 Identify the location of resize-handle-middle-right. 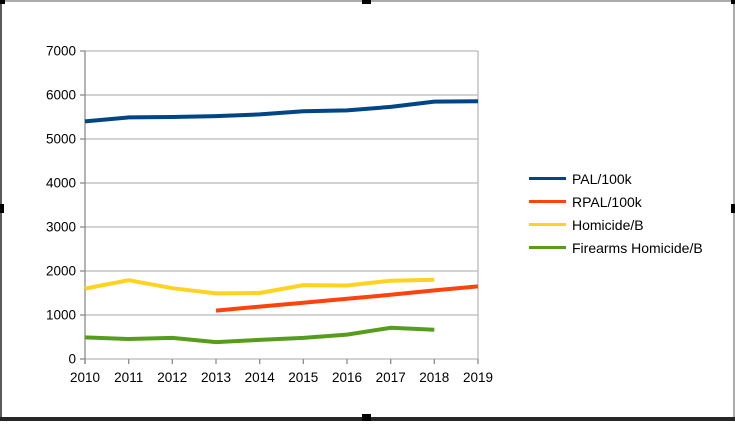
(733, 208).